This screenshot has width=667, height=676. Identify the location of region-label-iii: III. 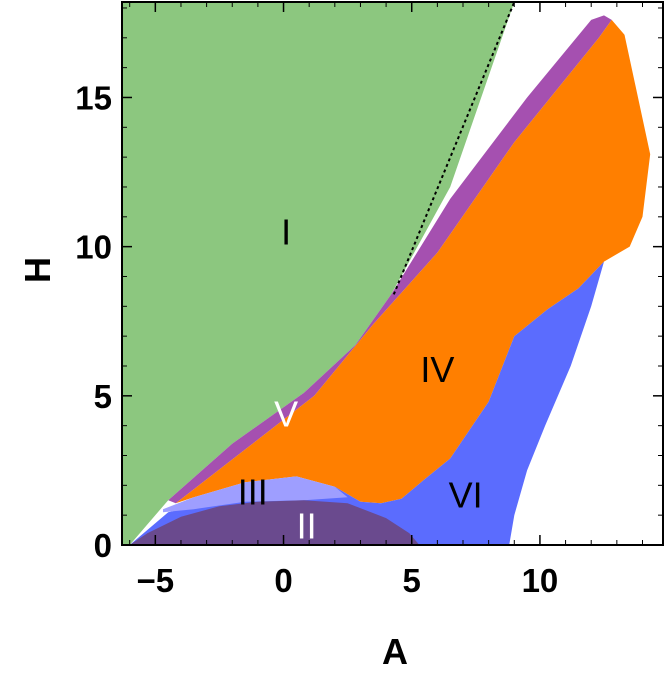
(253, 491).